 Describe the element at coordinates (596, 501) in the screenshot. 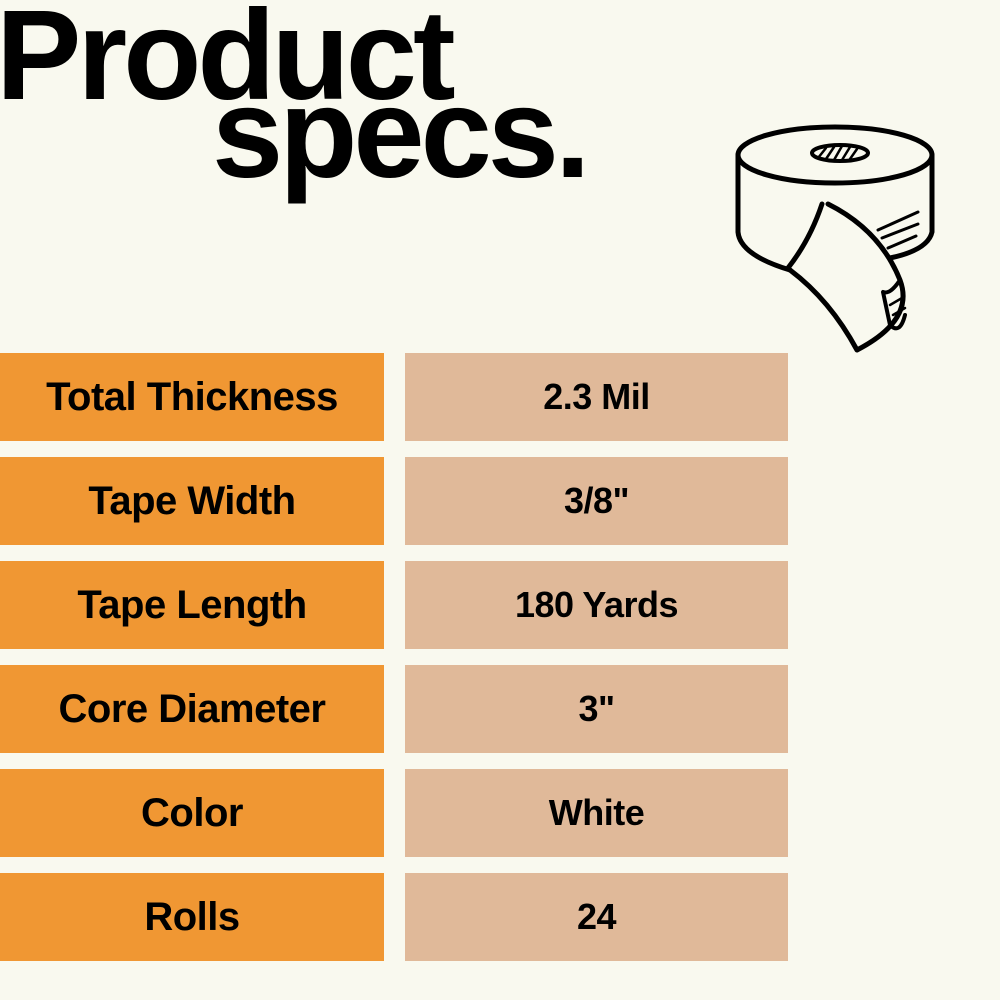

I see `spec-value: 3/8"` at that location.